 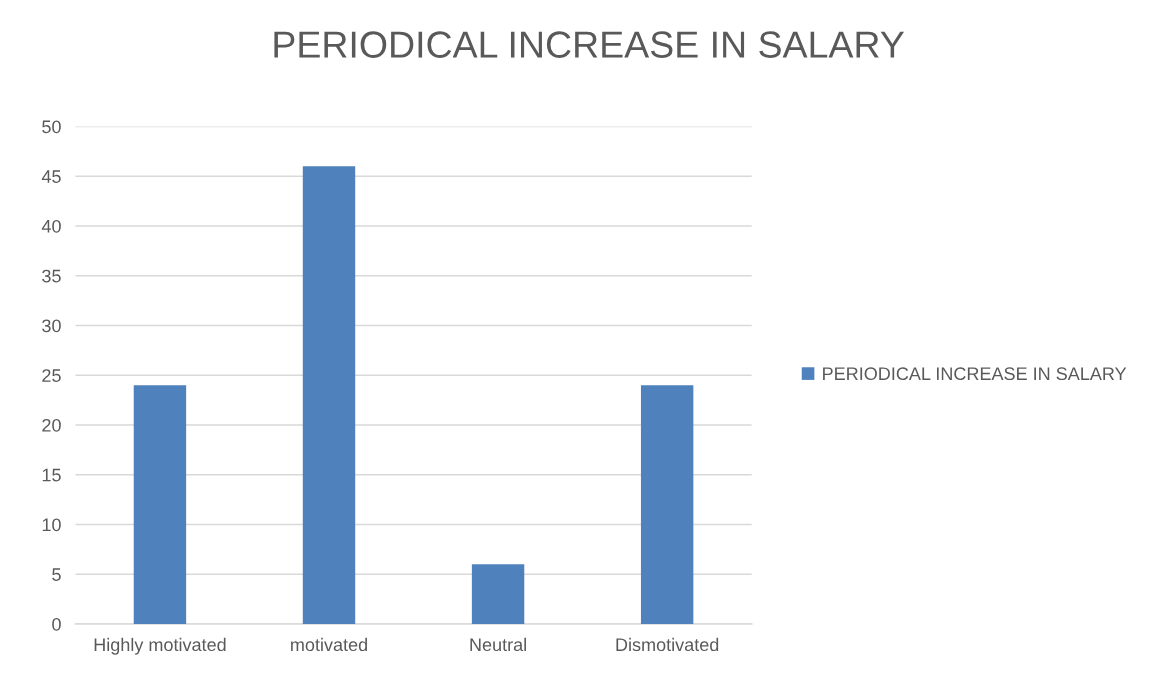 I want to click on y-tick-label: 10, so click(x=51, y=525).